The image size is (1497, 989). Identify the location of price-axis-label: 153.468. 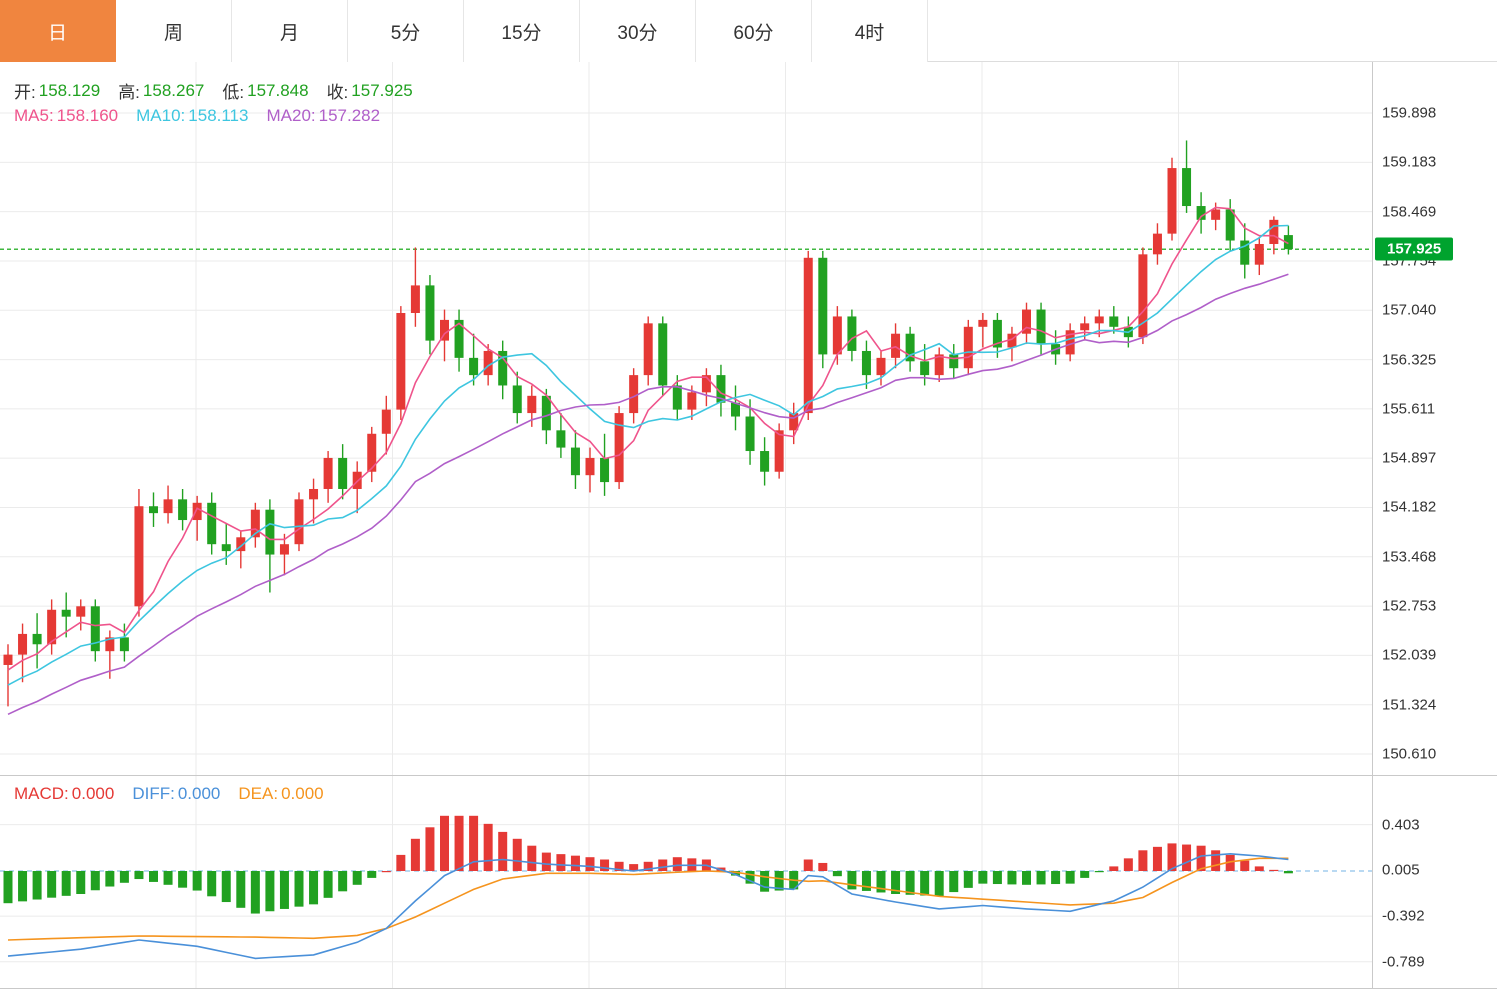
(1409, 557).